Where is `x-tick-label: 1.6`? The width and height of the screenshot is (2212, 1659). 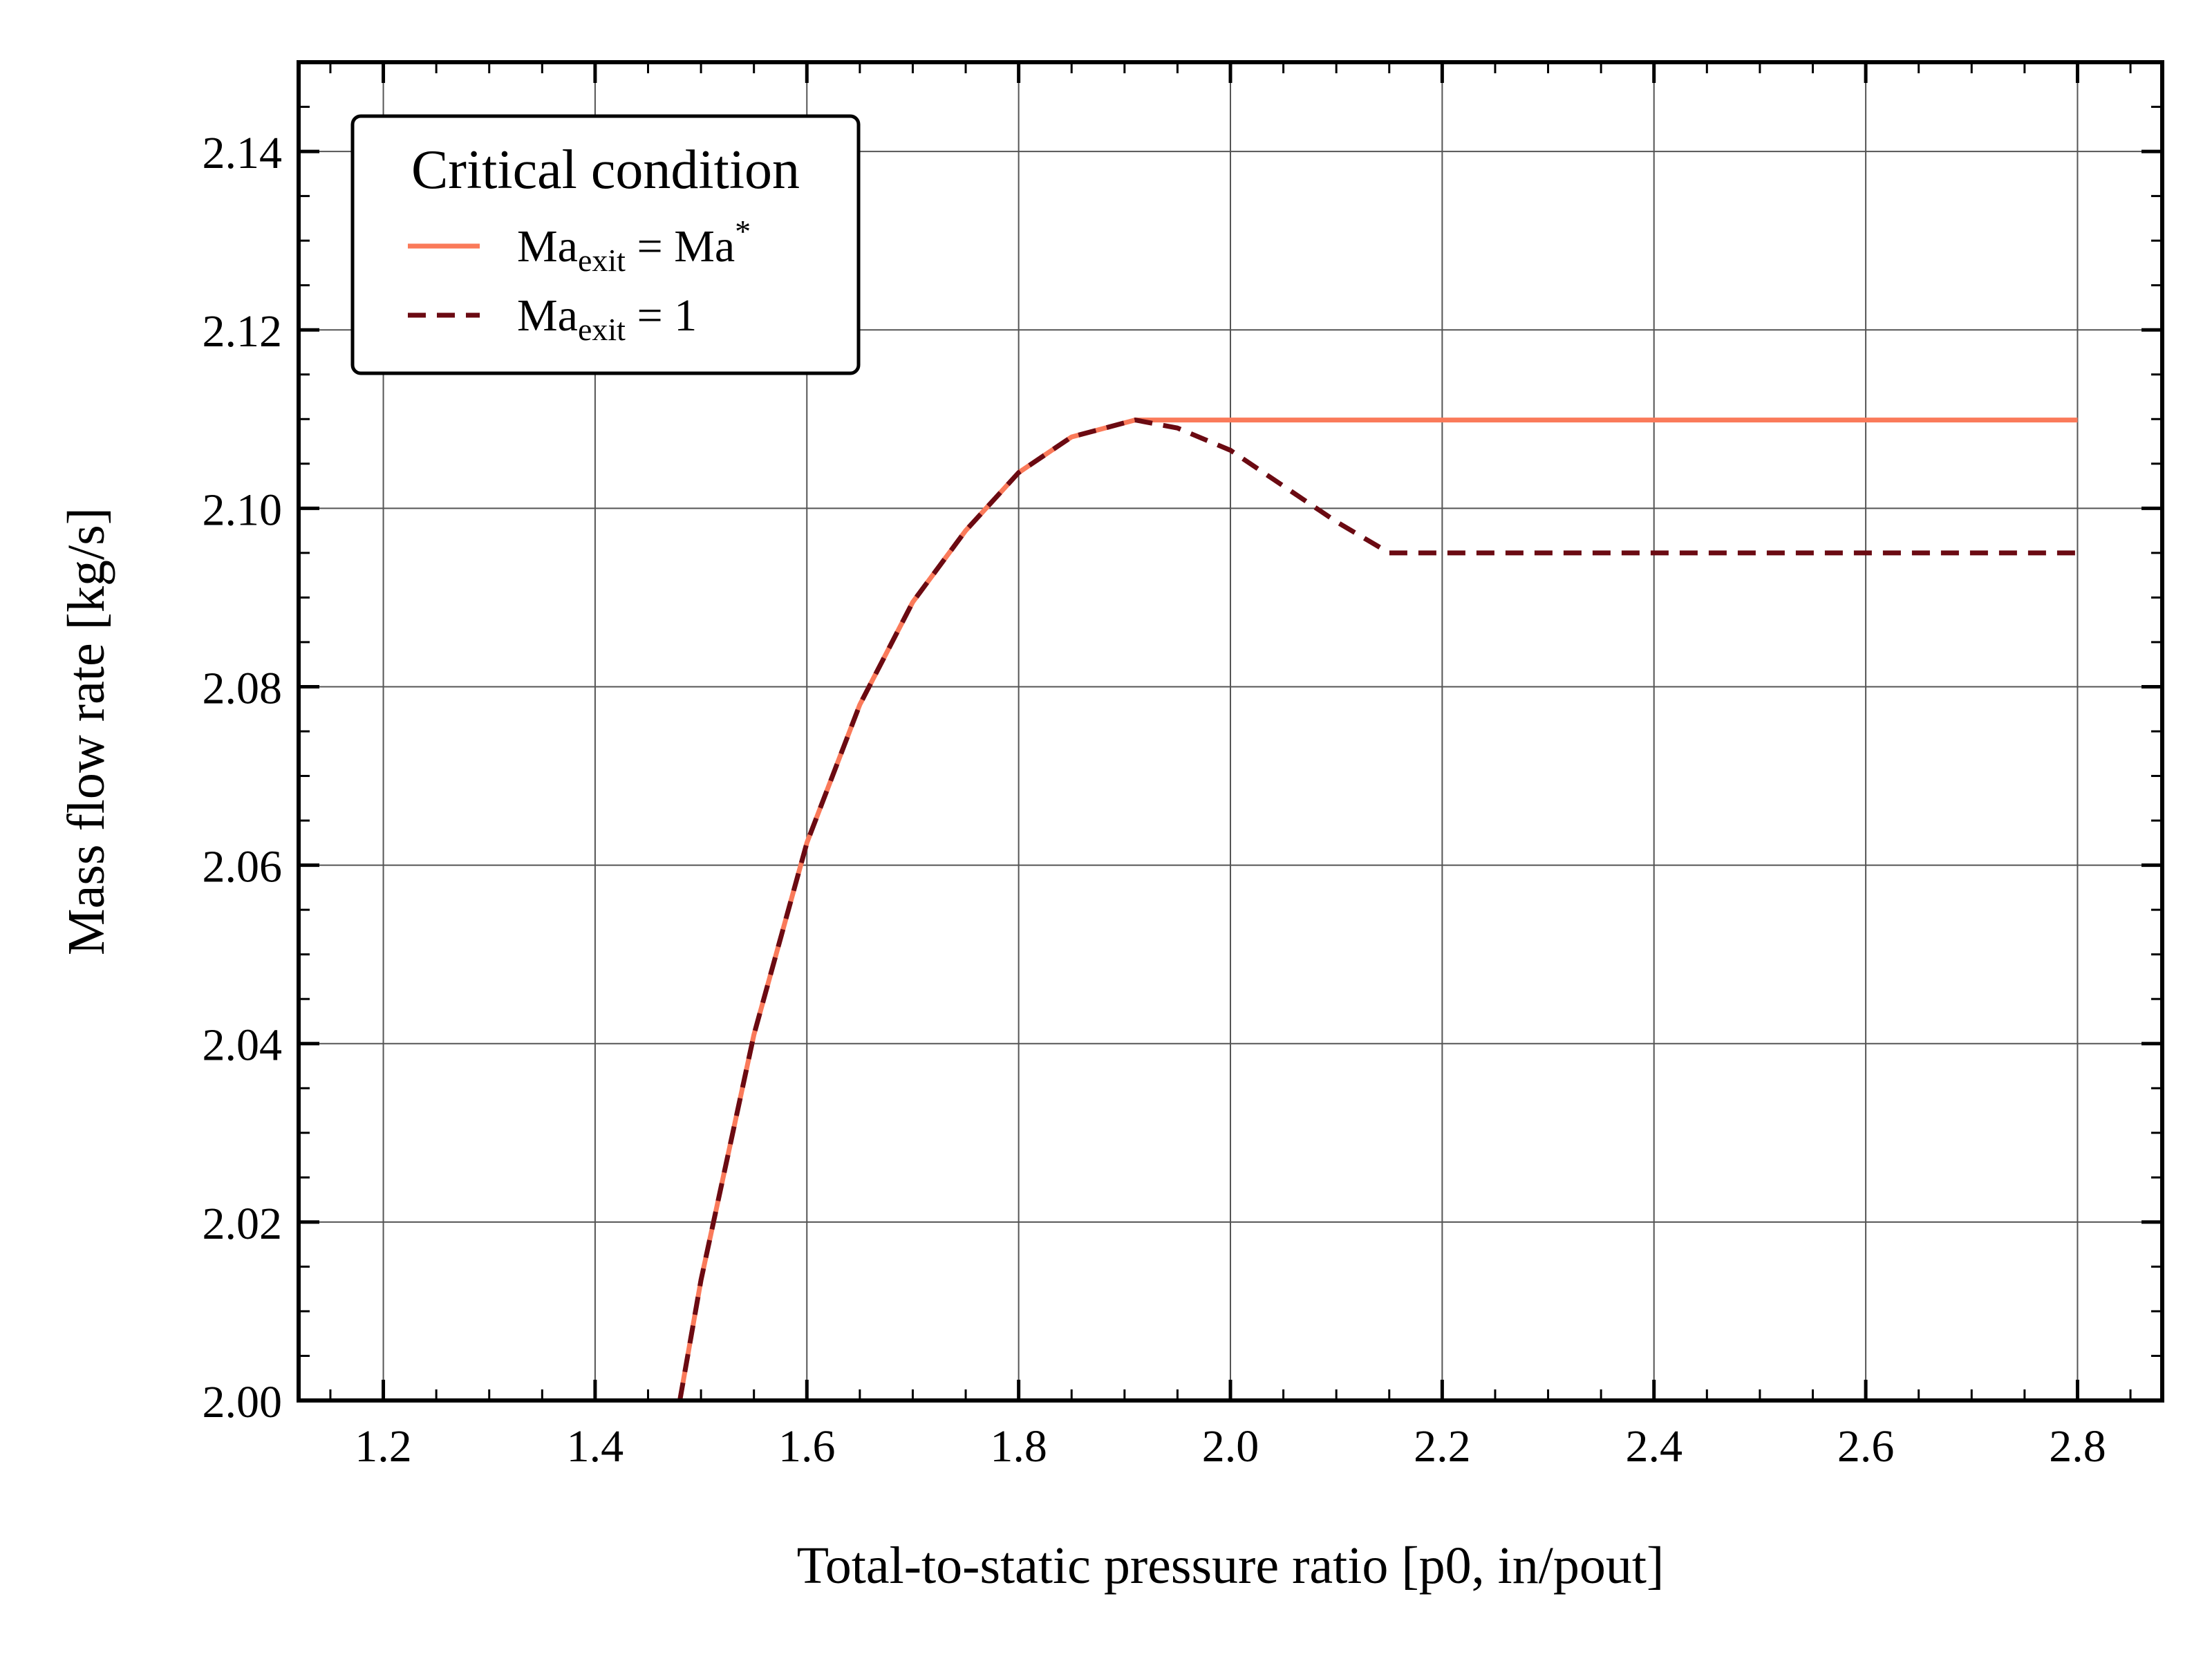
x-tick-label: 1.6 is located at coordinates (807, 1446).